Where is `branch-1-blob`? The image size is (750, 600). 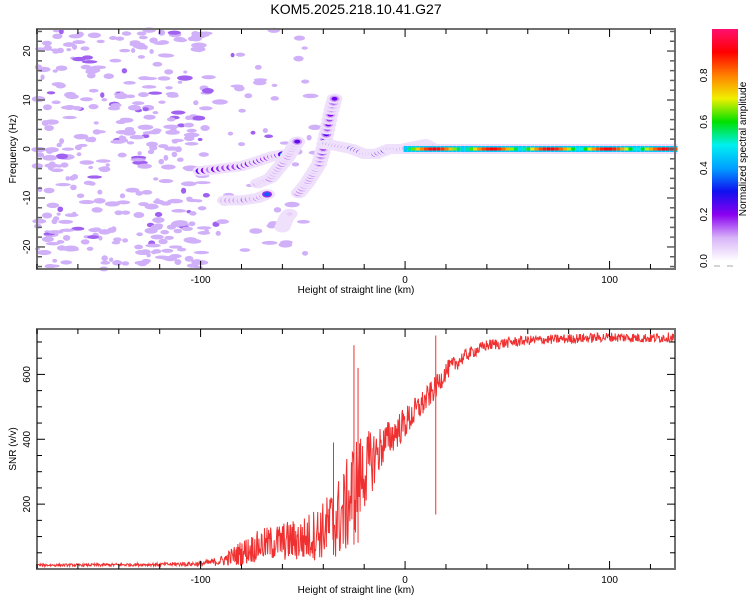 branch-1-blob is located at coordinates (267, 194).